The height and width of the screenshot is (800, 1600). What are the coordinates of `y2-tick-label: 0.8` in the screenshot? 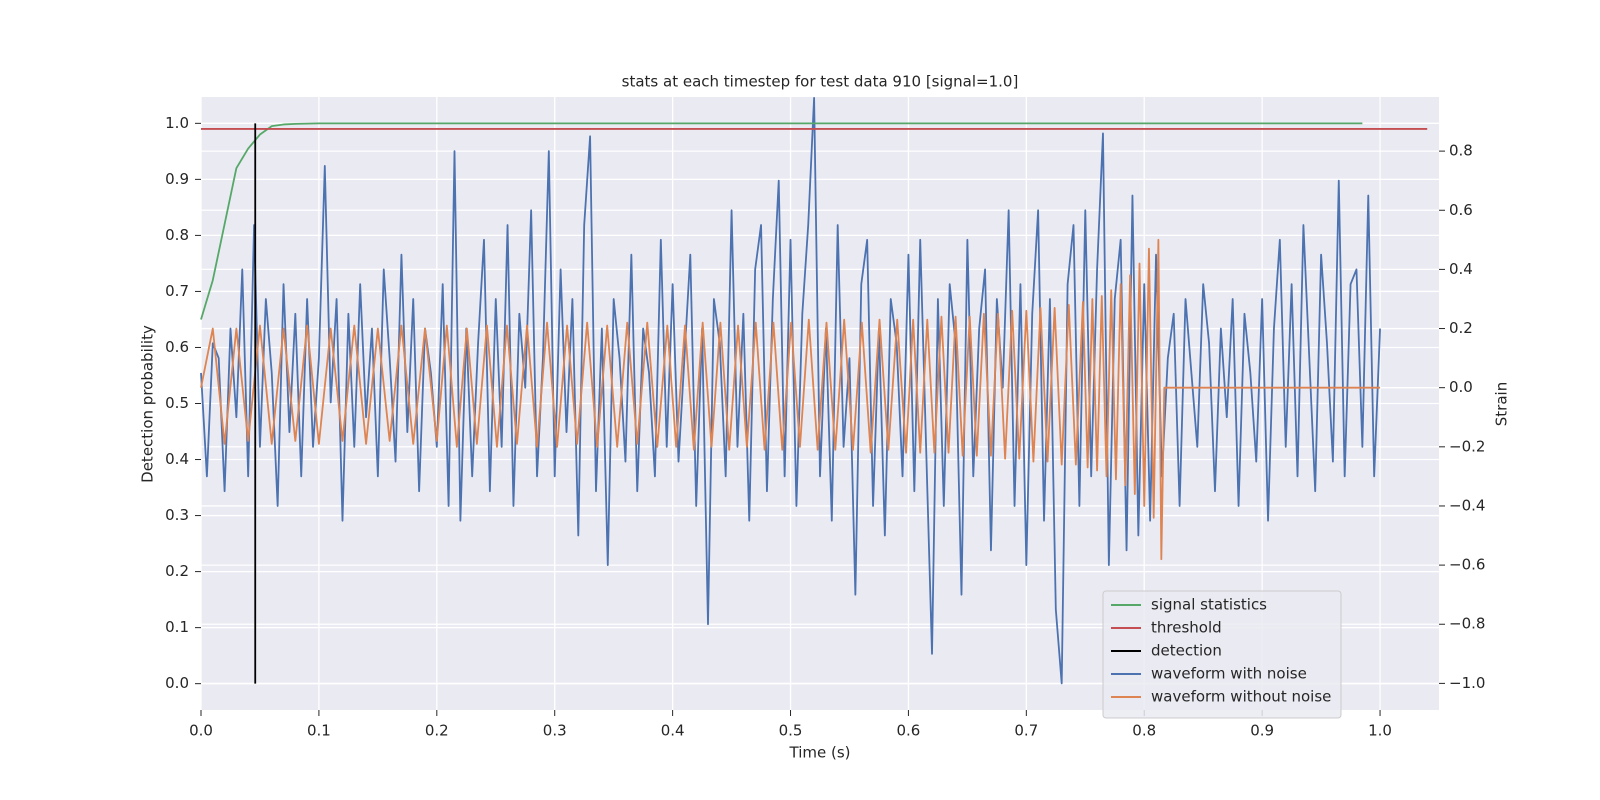 It's located at (1461, 151).